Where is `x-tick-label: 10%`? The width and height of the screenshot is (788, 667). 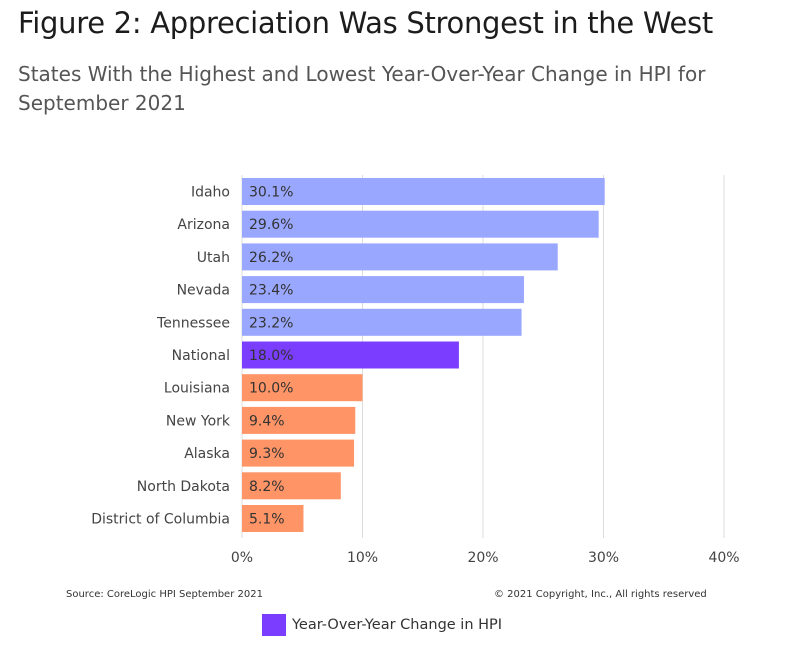 x-tick-label: 10% is located at coordinates (362, 558).